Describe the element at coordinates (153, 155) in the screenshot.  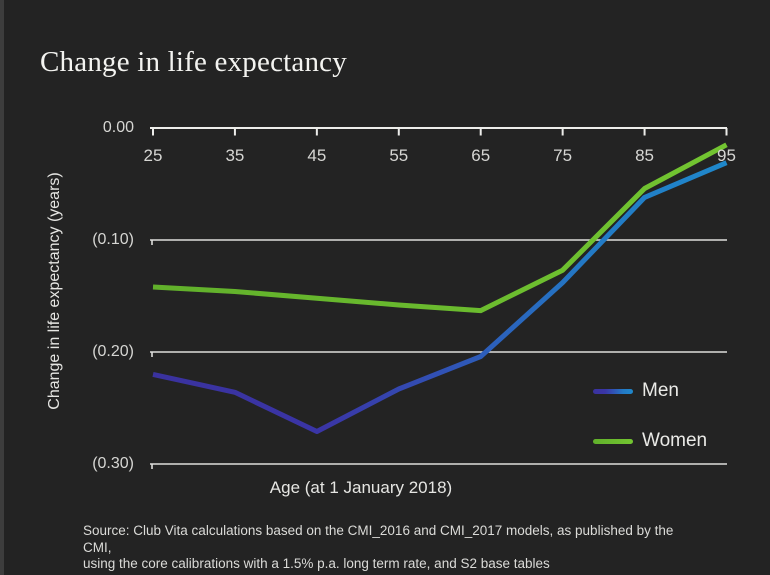
I see `x-tick-label: 25` at that location.